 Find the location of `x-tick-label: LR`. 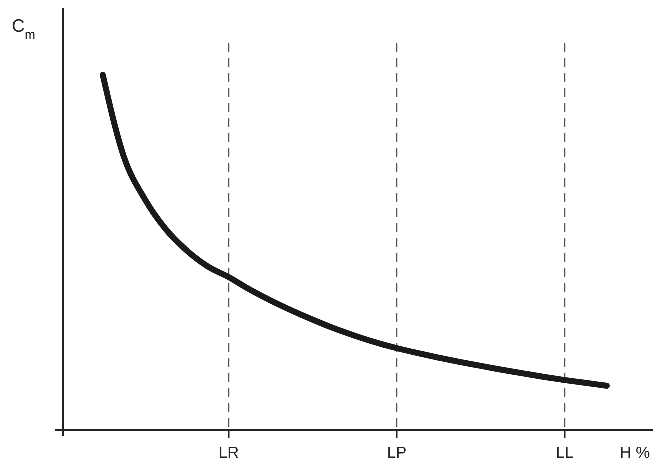

x-tick-label: LR is located at coordinates (229, 453).